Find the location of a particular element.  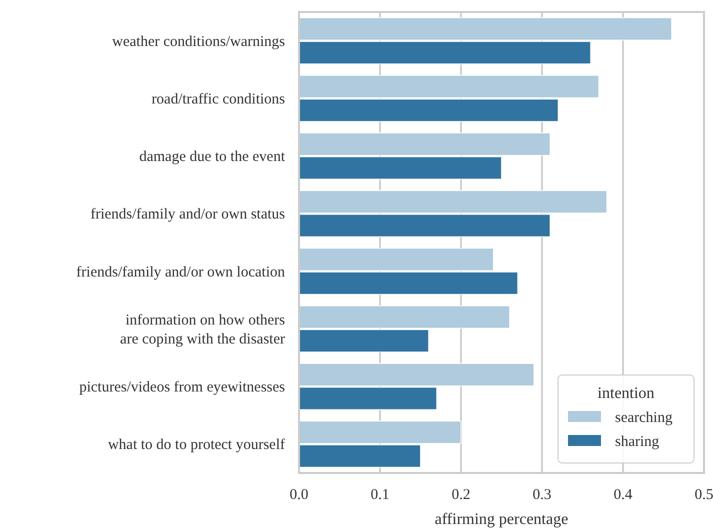

y-tick-label: what to do to protect yourself is located at coordinates (196, 445).